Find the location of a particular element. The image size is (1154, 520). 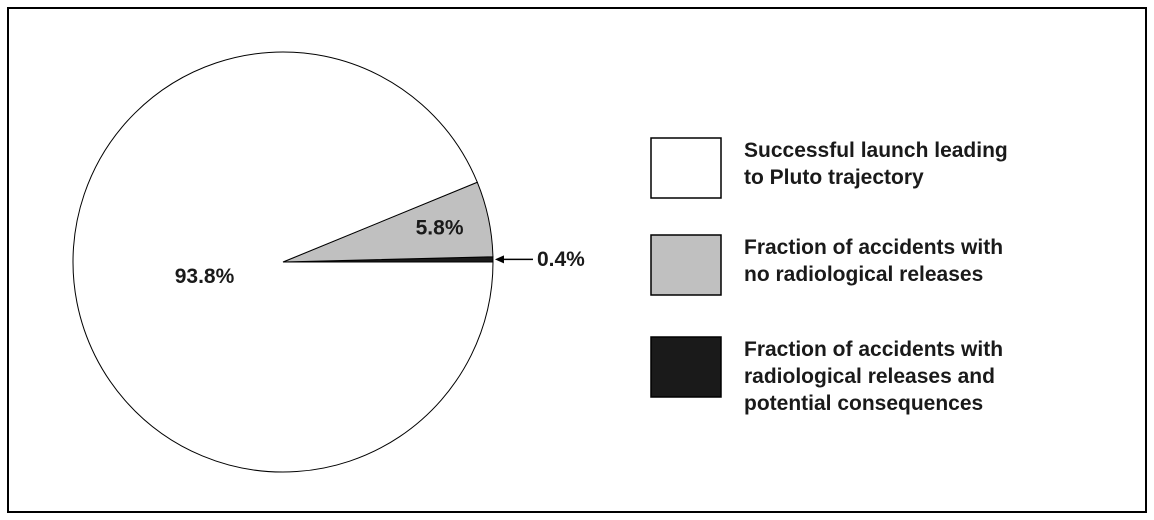

value-label: 0.4% is located at coordinates (561, 259).